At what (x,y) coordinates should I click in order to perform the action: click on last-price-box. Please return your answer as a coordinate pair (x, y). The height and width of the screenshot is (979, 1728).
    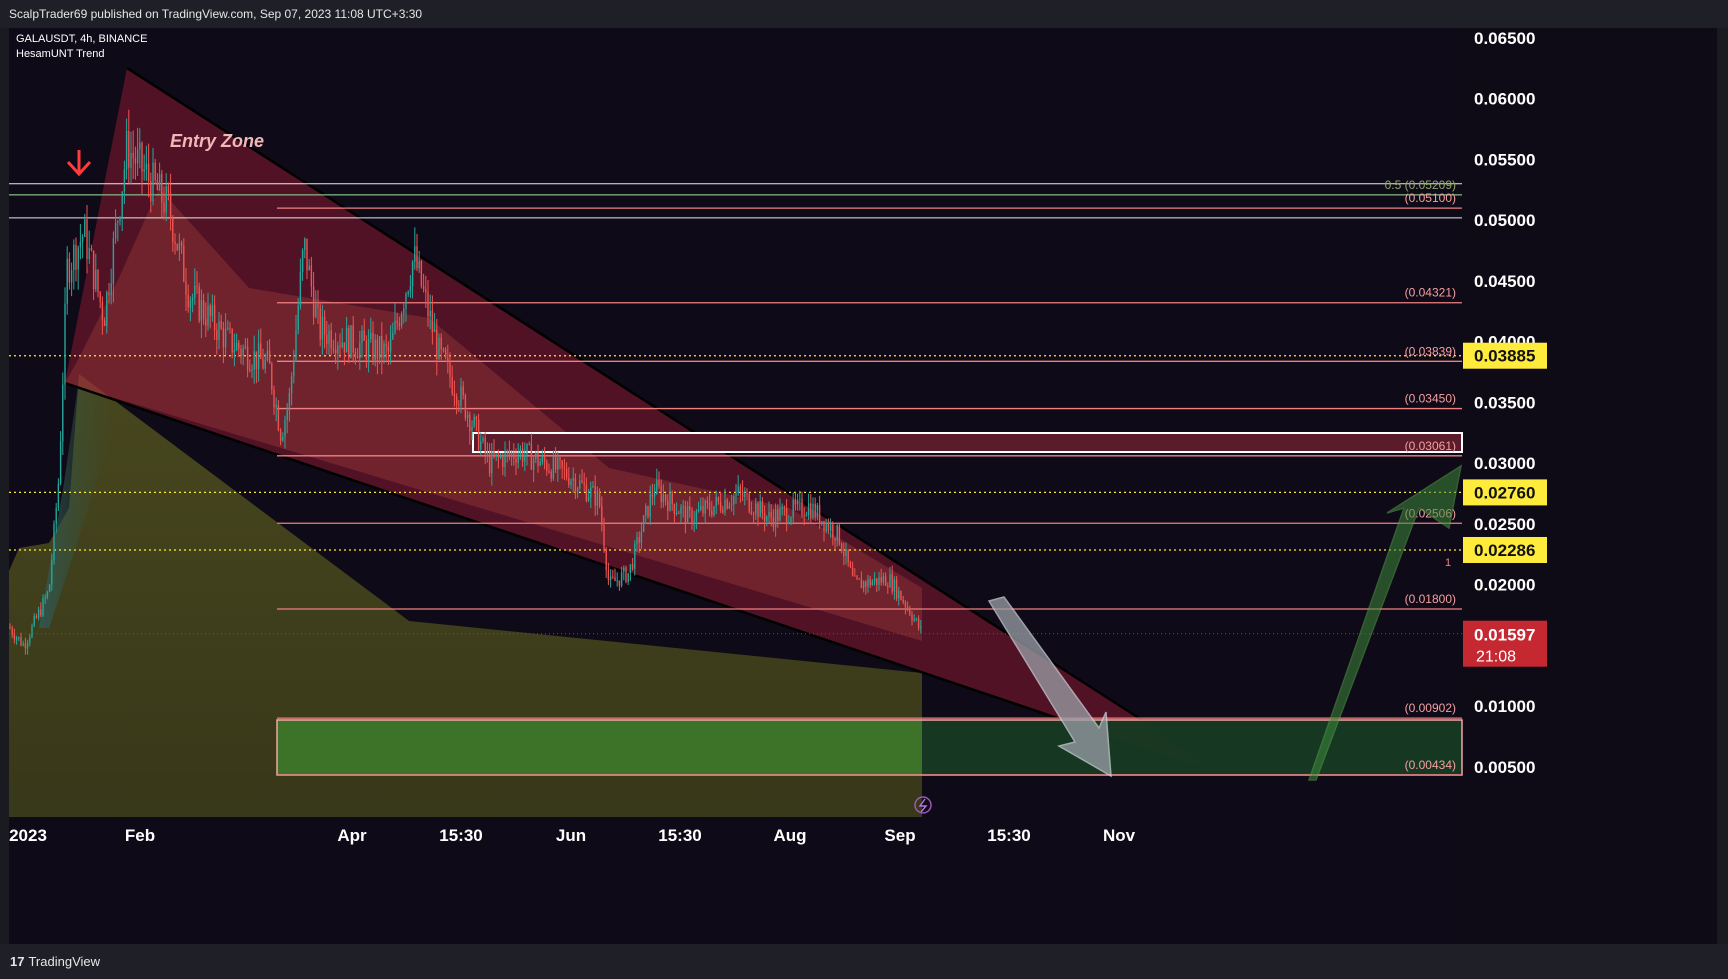
    Looking at the image, I should click on (1505, 643).